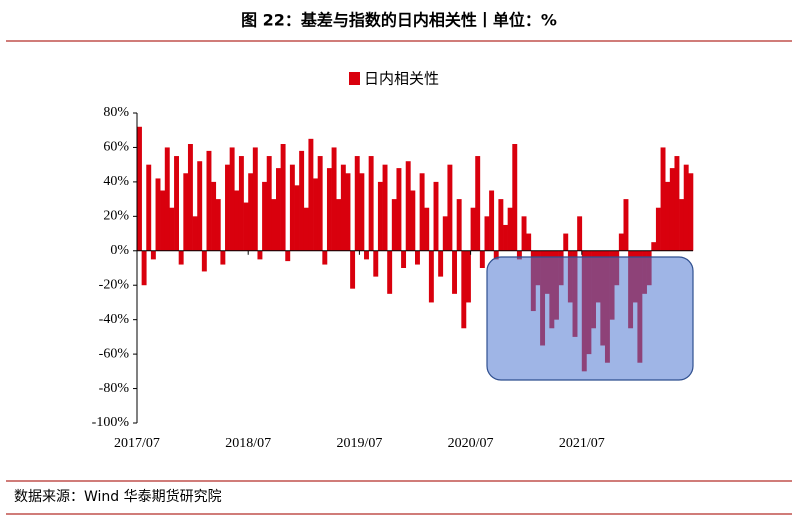 The image size is (798, 526). Describe the element at coordinates (114, 353) in the screenshot. I see `y-tick-label: -60%` at that location.